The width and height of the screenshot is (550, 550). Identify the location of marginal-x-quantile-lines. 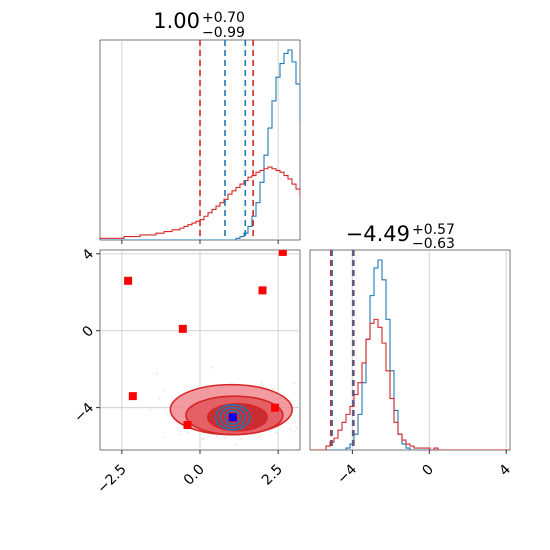
(226, 140).